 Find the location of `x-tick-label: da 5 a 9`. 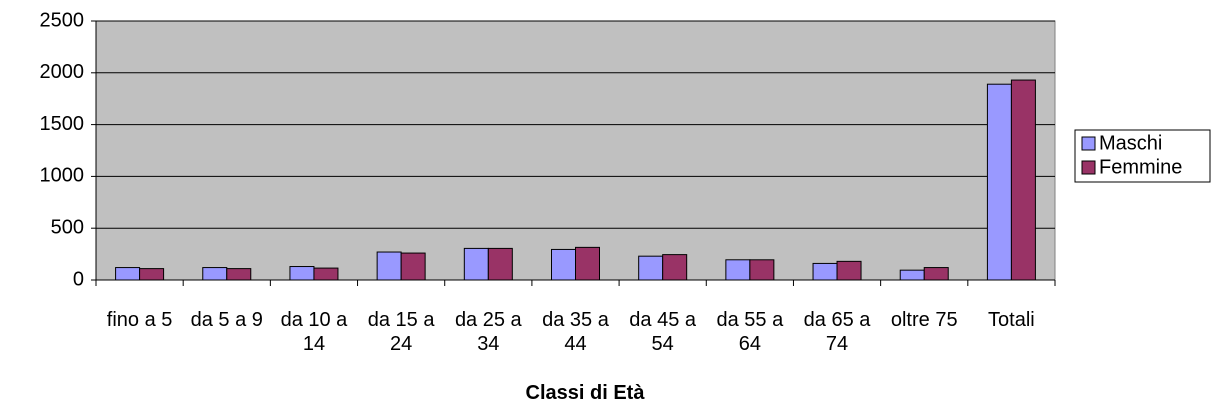

x-tick-label: da 5 a 9 is located at coordinates (226, 320).